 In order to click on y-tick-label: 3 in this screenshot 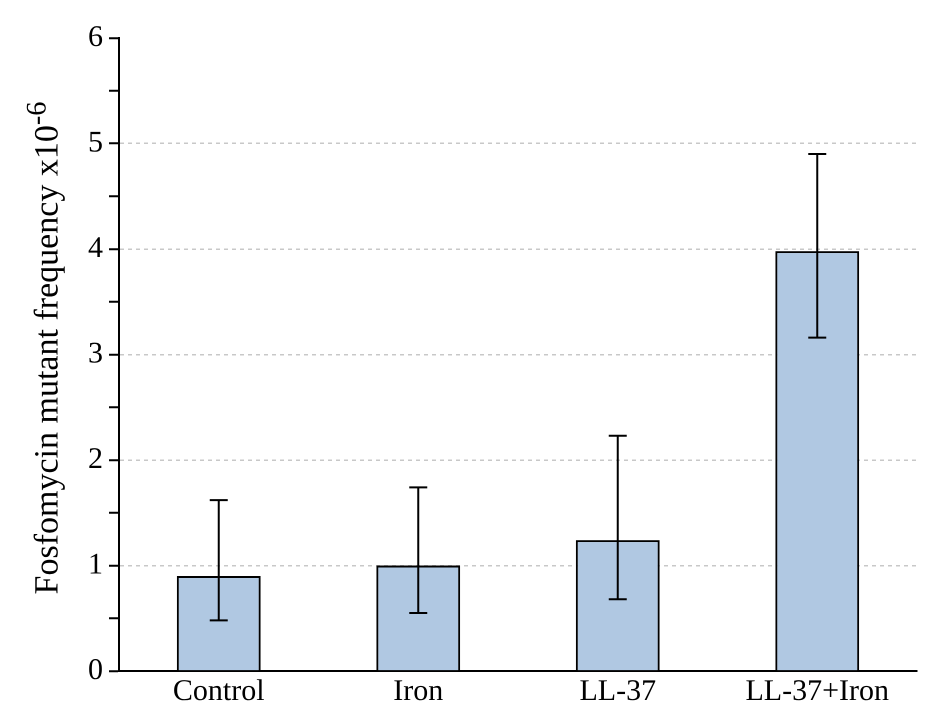, I will do `click(95, 353)`.